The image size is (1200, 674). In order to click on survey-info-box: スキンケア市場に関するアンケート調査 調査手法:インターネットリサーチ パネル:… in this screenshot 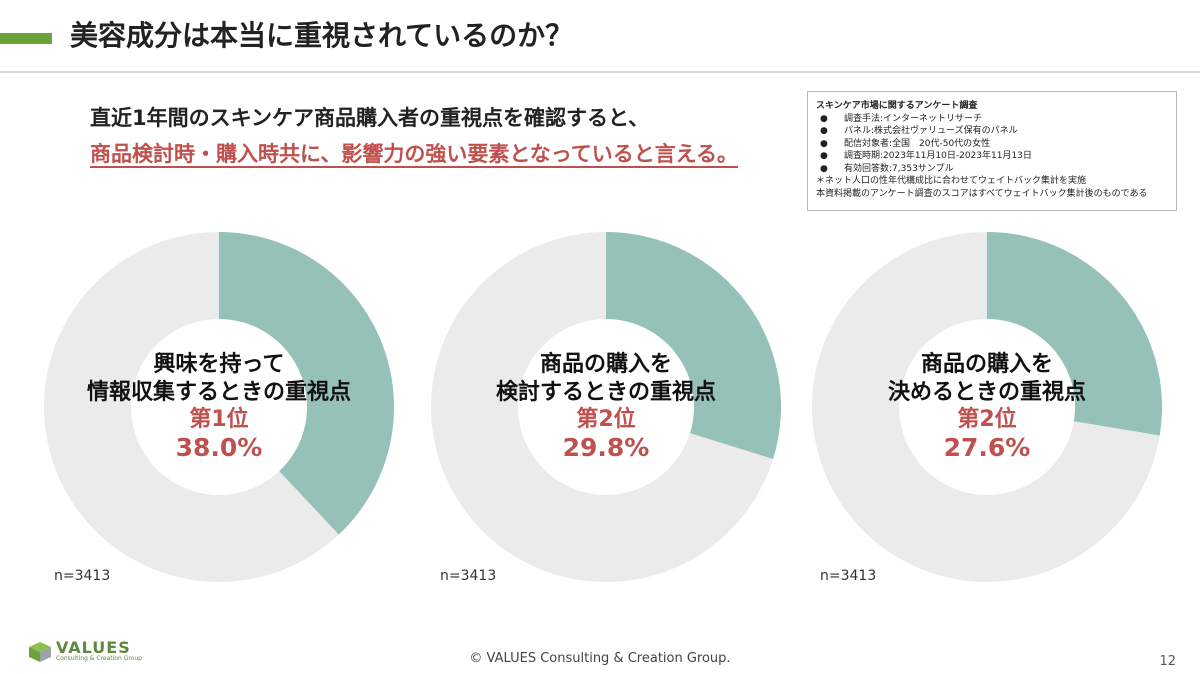, I will do `click(992, 151)`.